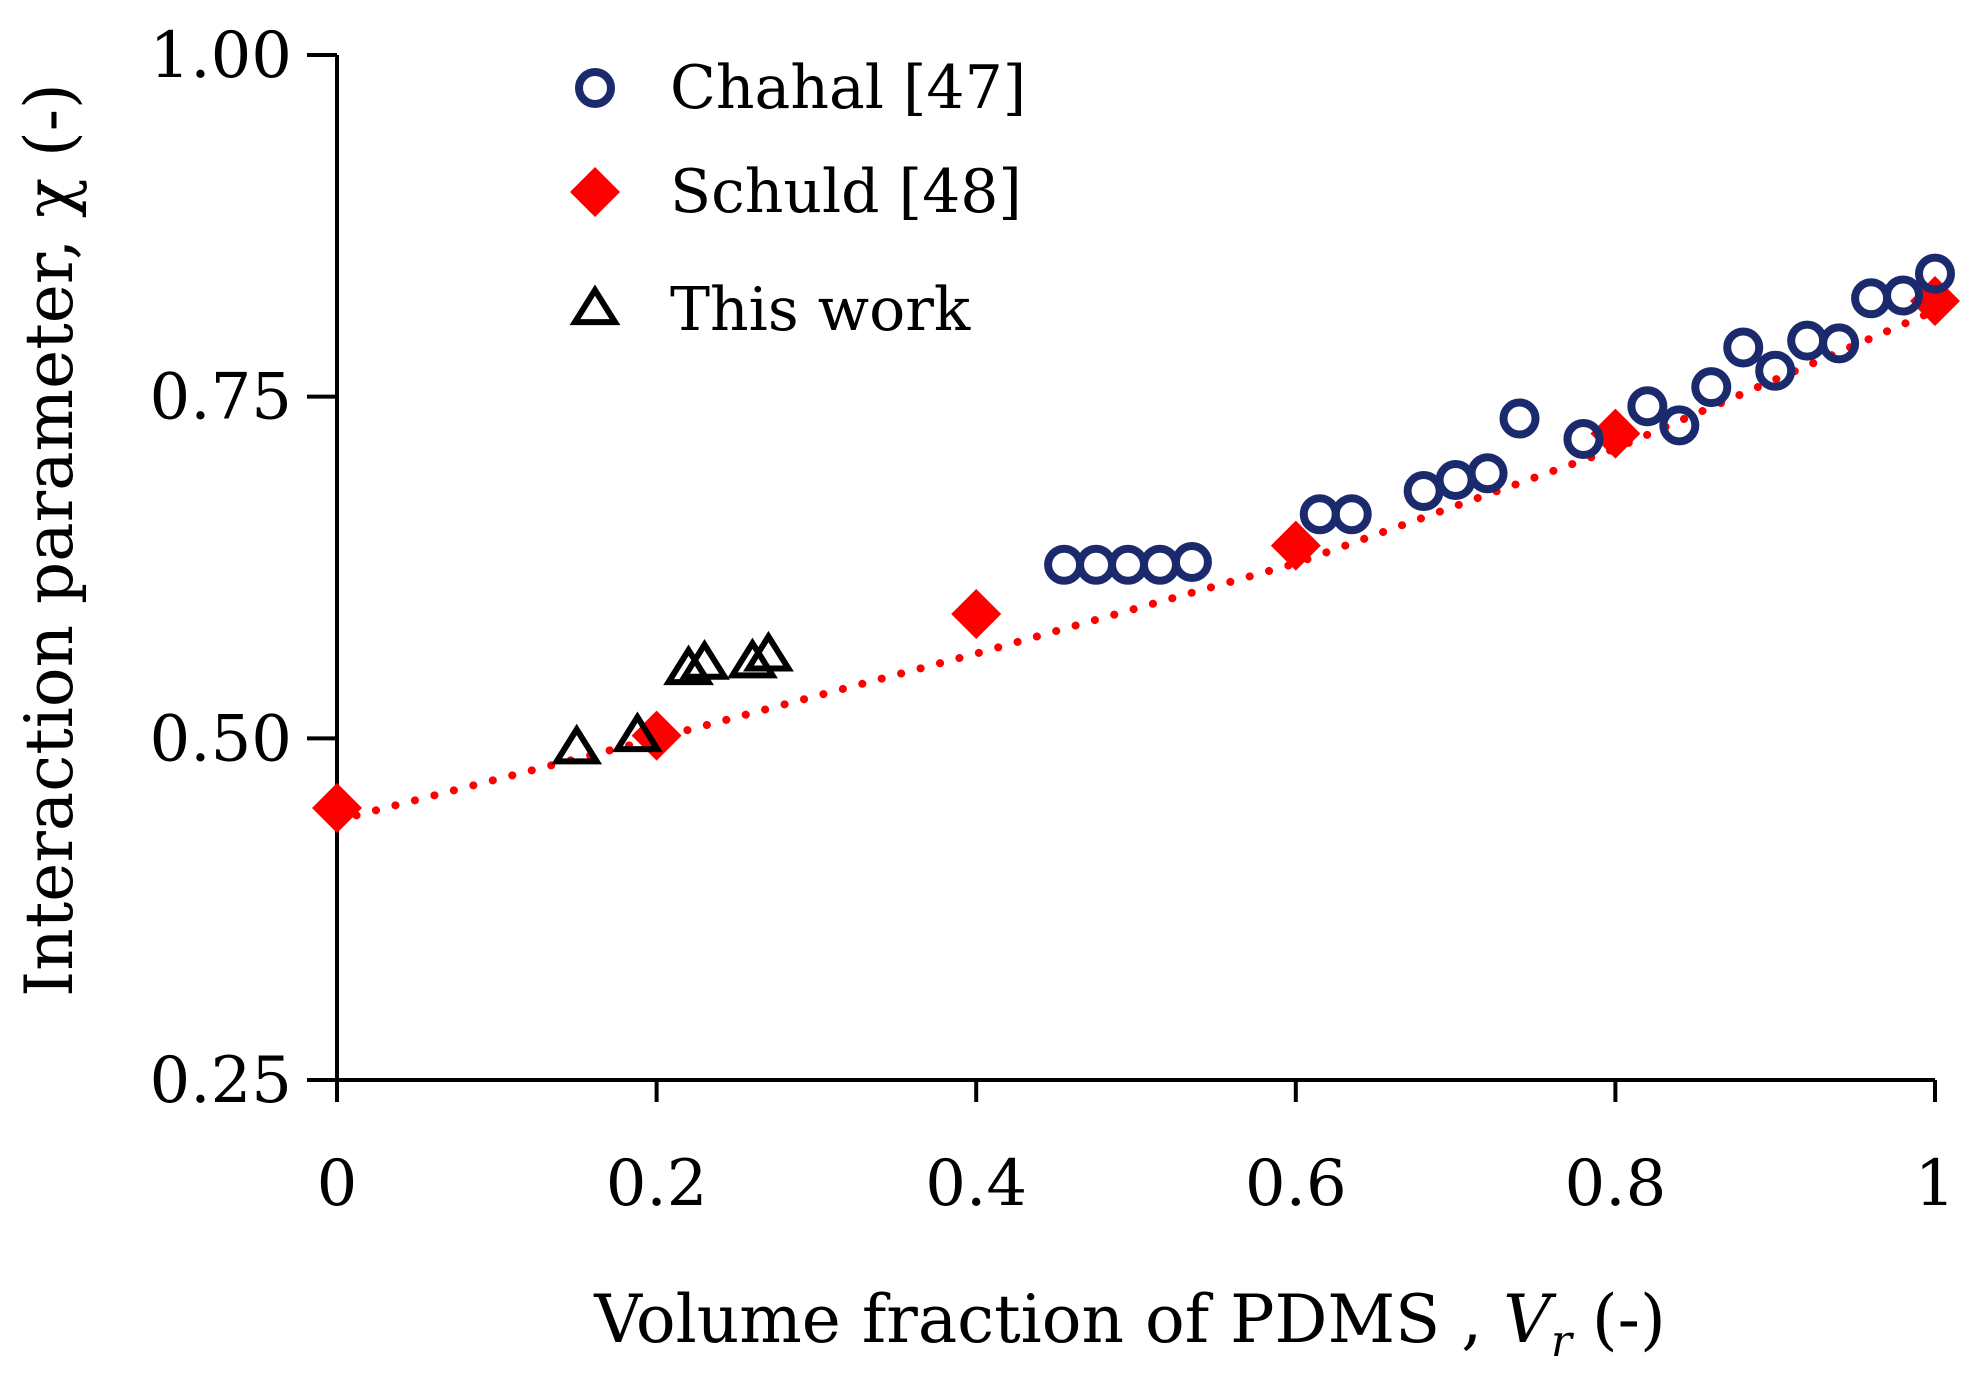 The image size is (1977, 1386). I want to click on y-tick-label: 0.25, so click(221, 1081).